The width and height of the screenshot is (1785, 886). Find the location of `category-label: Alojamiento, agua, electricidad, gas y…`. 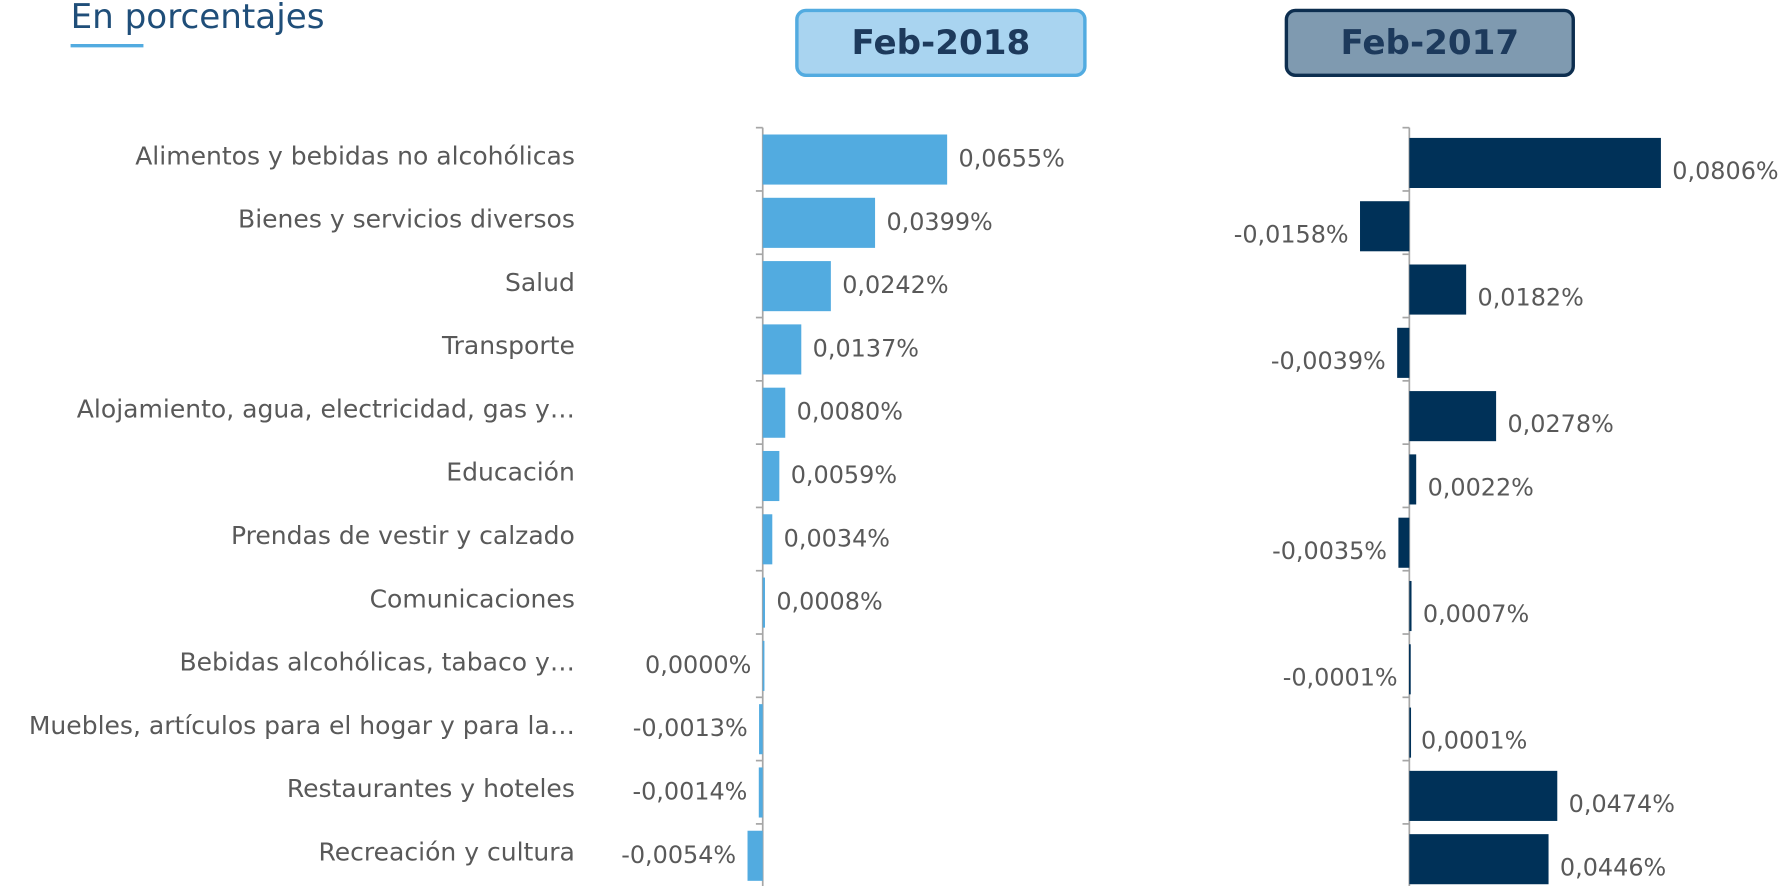

category-label: Alojamiento, agua, electricidad, gas y… is located at coordinates (326, 408).